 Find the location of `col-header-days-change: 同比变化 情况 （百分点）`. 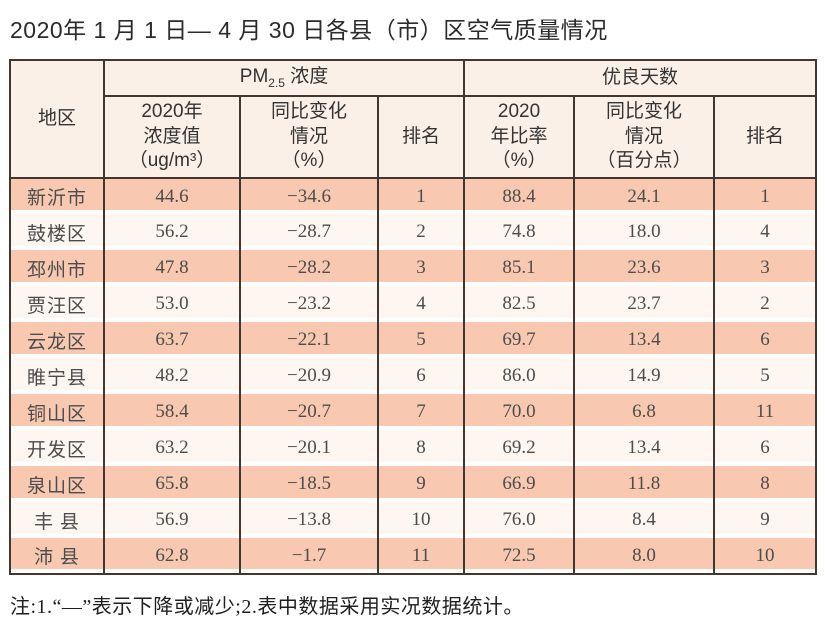

col-header-days-change: 同比变化 情况 （百分点） is located at coordinates (644, 137).